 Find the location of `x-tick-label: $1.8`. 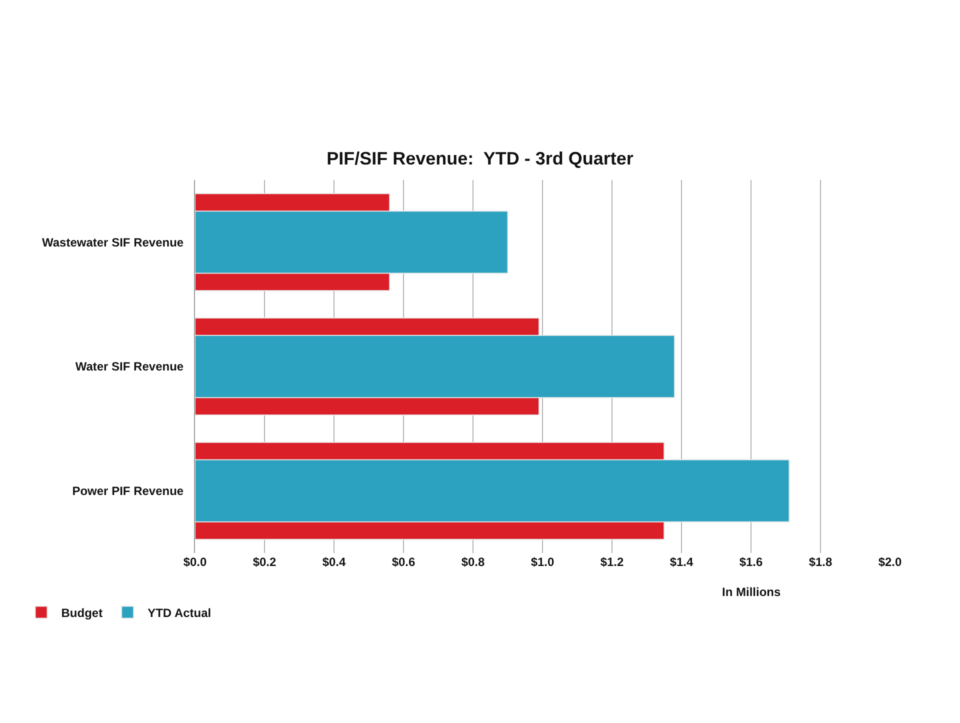

x-tick-label: $1.8 is located at coordinates (820, 562).